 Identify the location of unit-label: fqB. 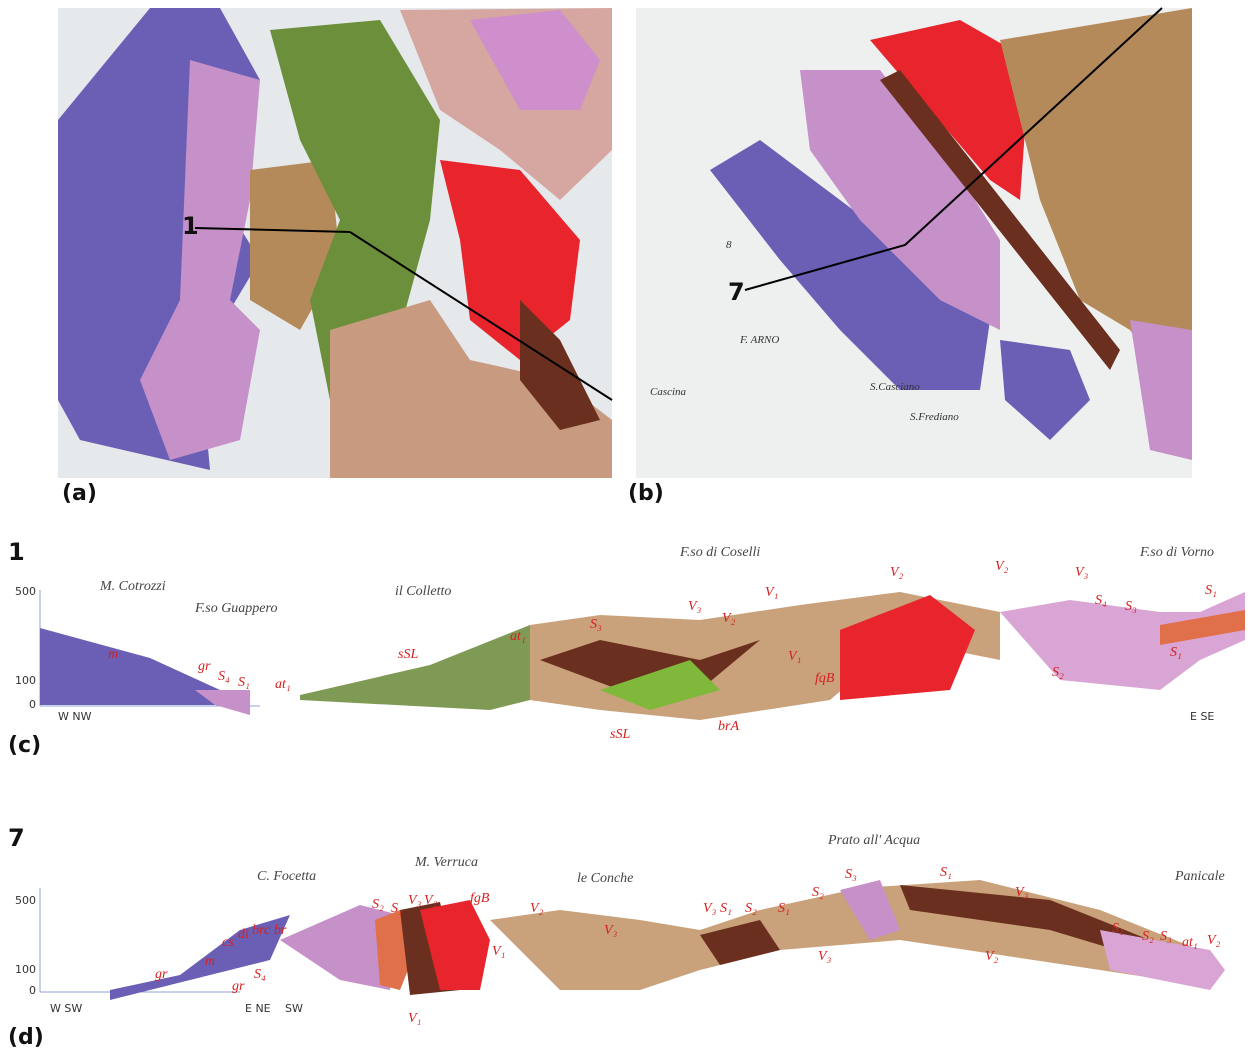
(825, 678).